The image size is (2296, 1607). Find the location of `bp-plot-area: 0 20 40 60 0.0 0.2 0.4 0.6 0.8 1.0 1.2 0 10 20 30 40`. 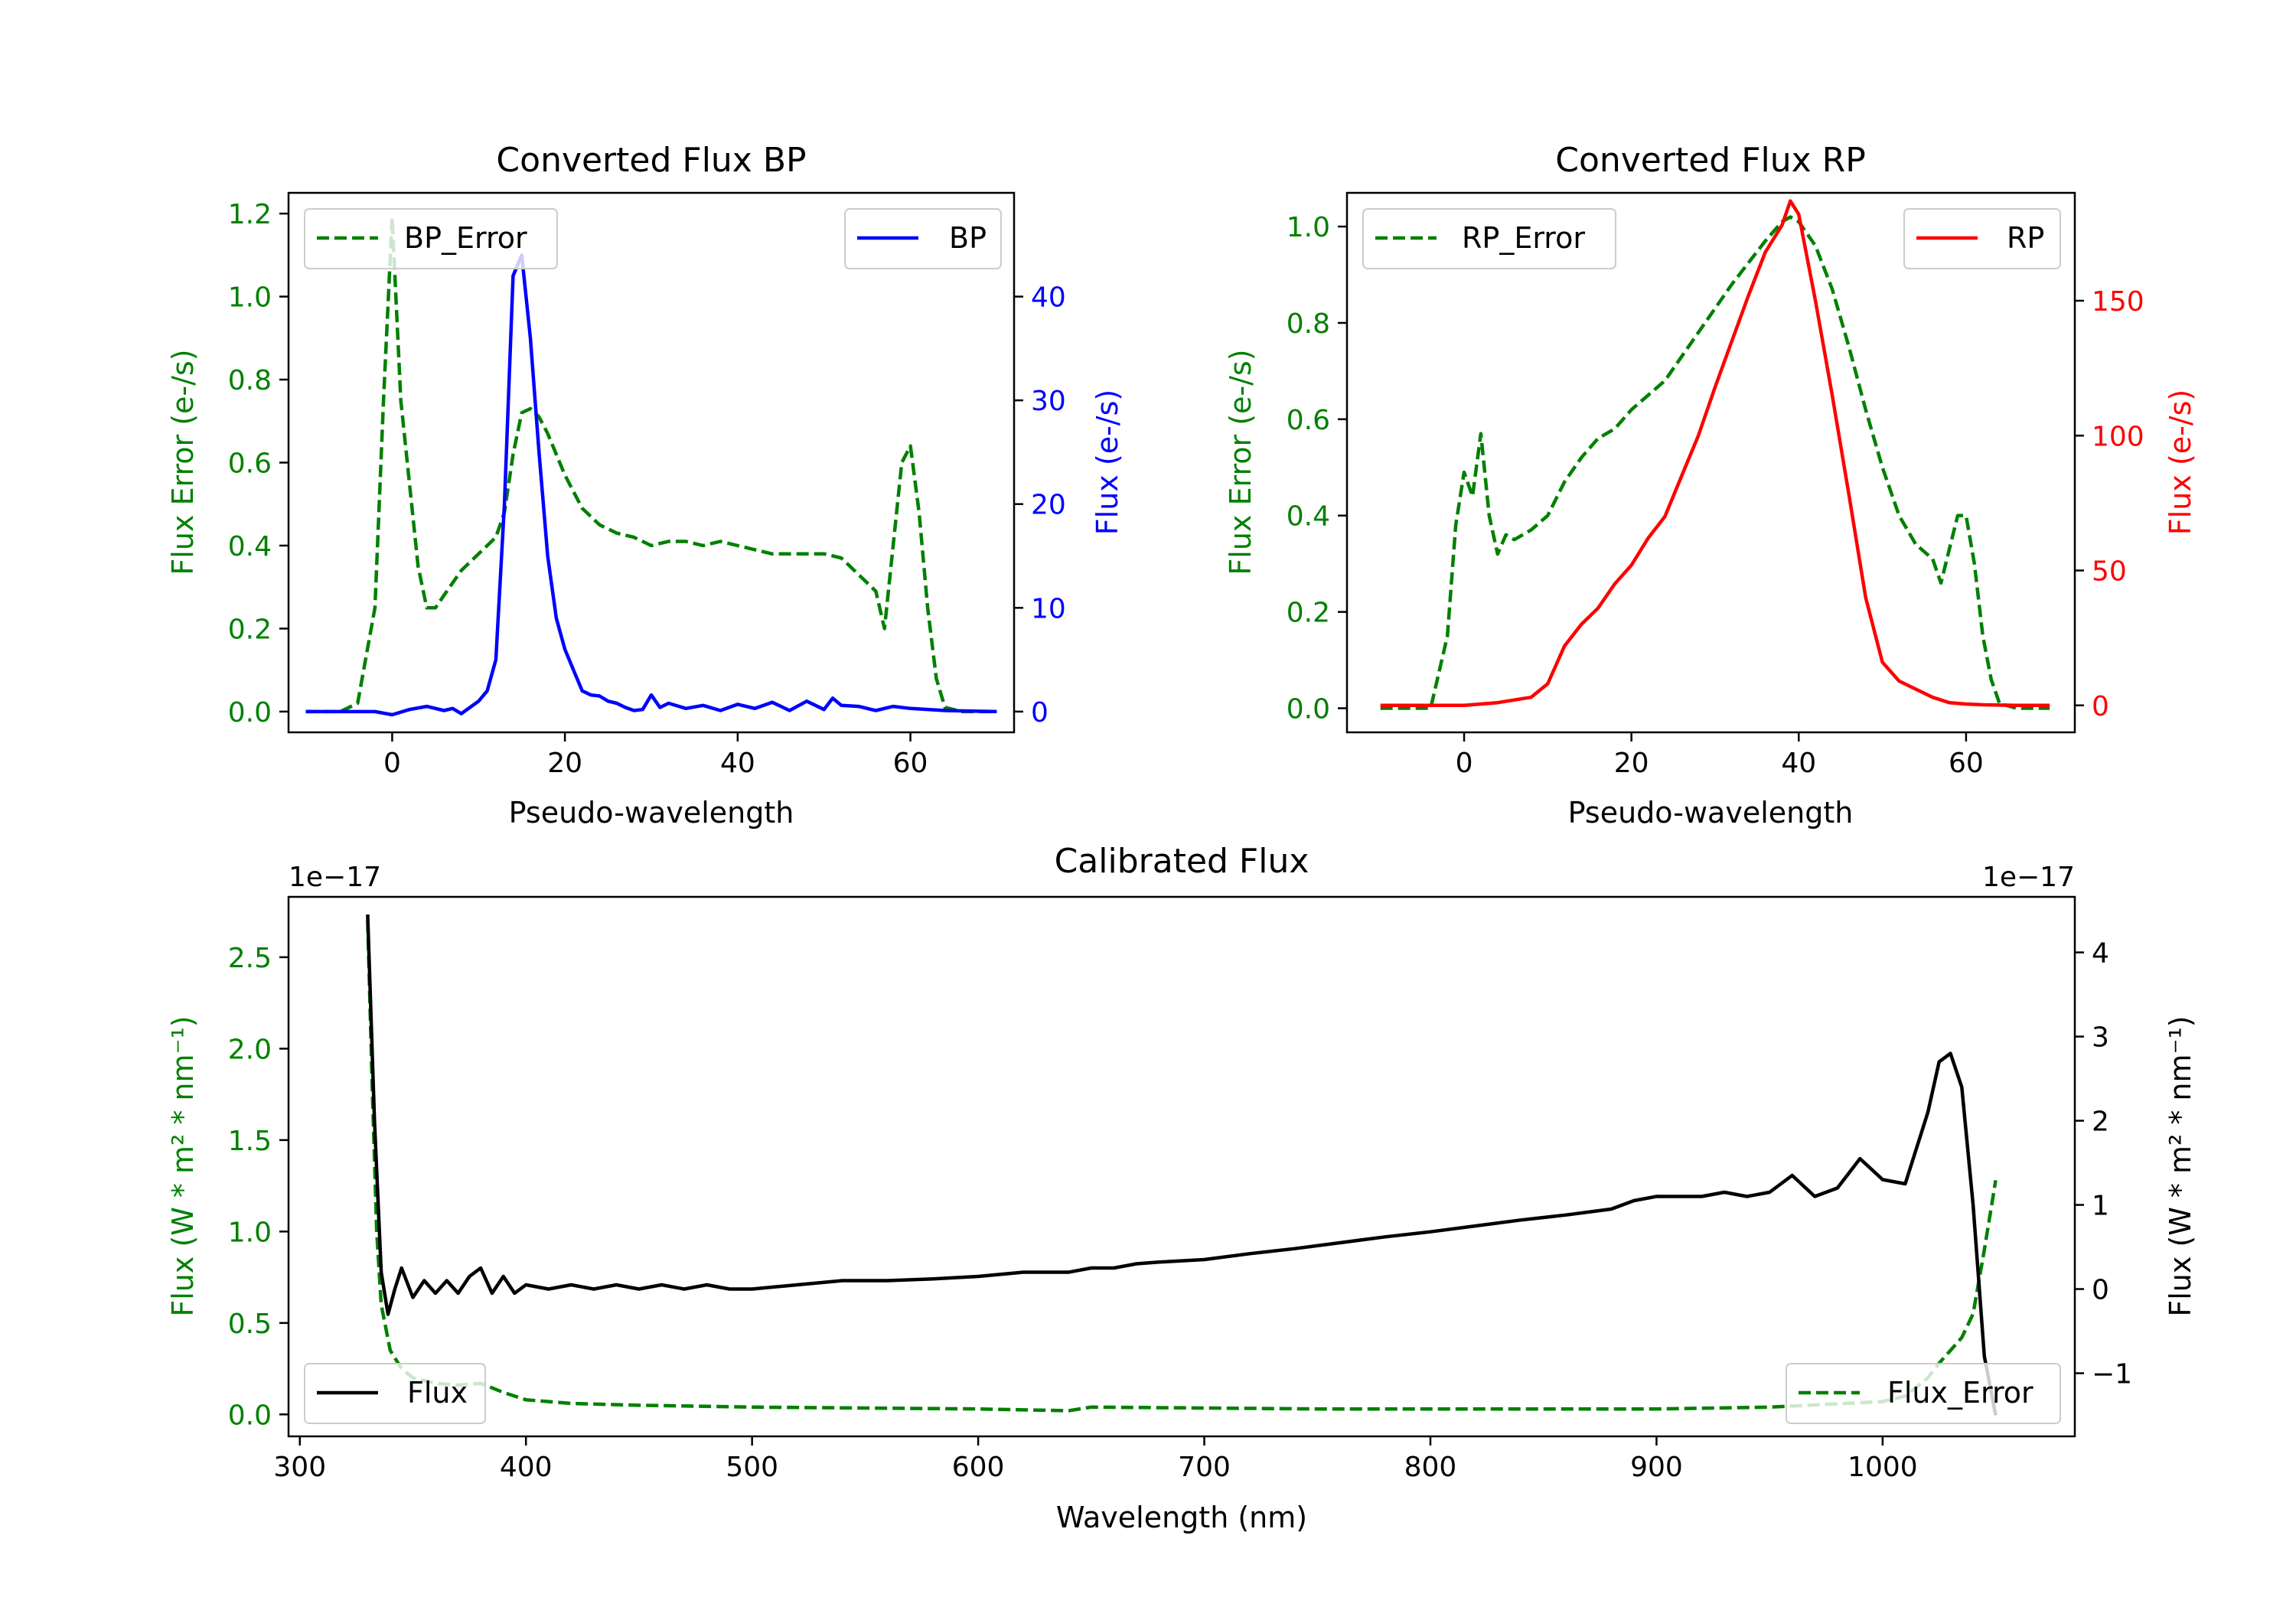

bp-plot-area: 0 20 40 60 0.0 0.2 0.4 0.6 0.8 1.0 1.2 0 10 20 30 40 is located at coordinates (647, 485).